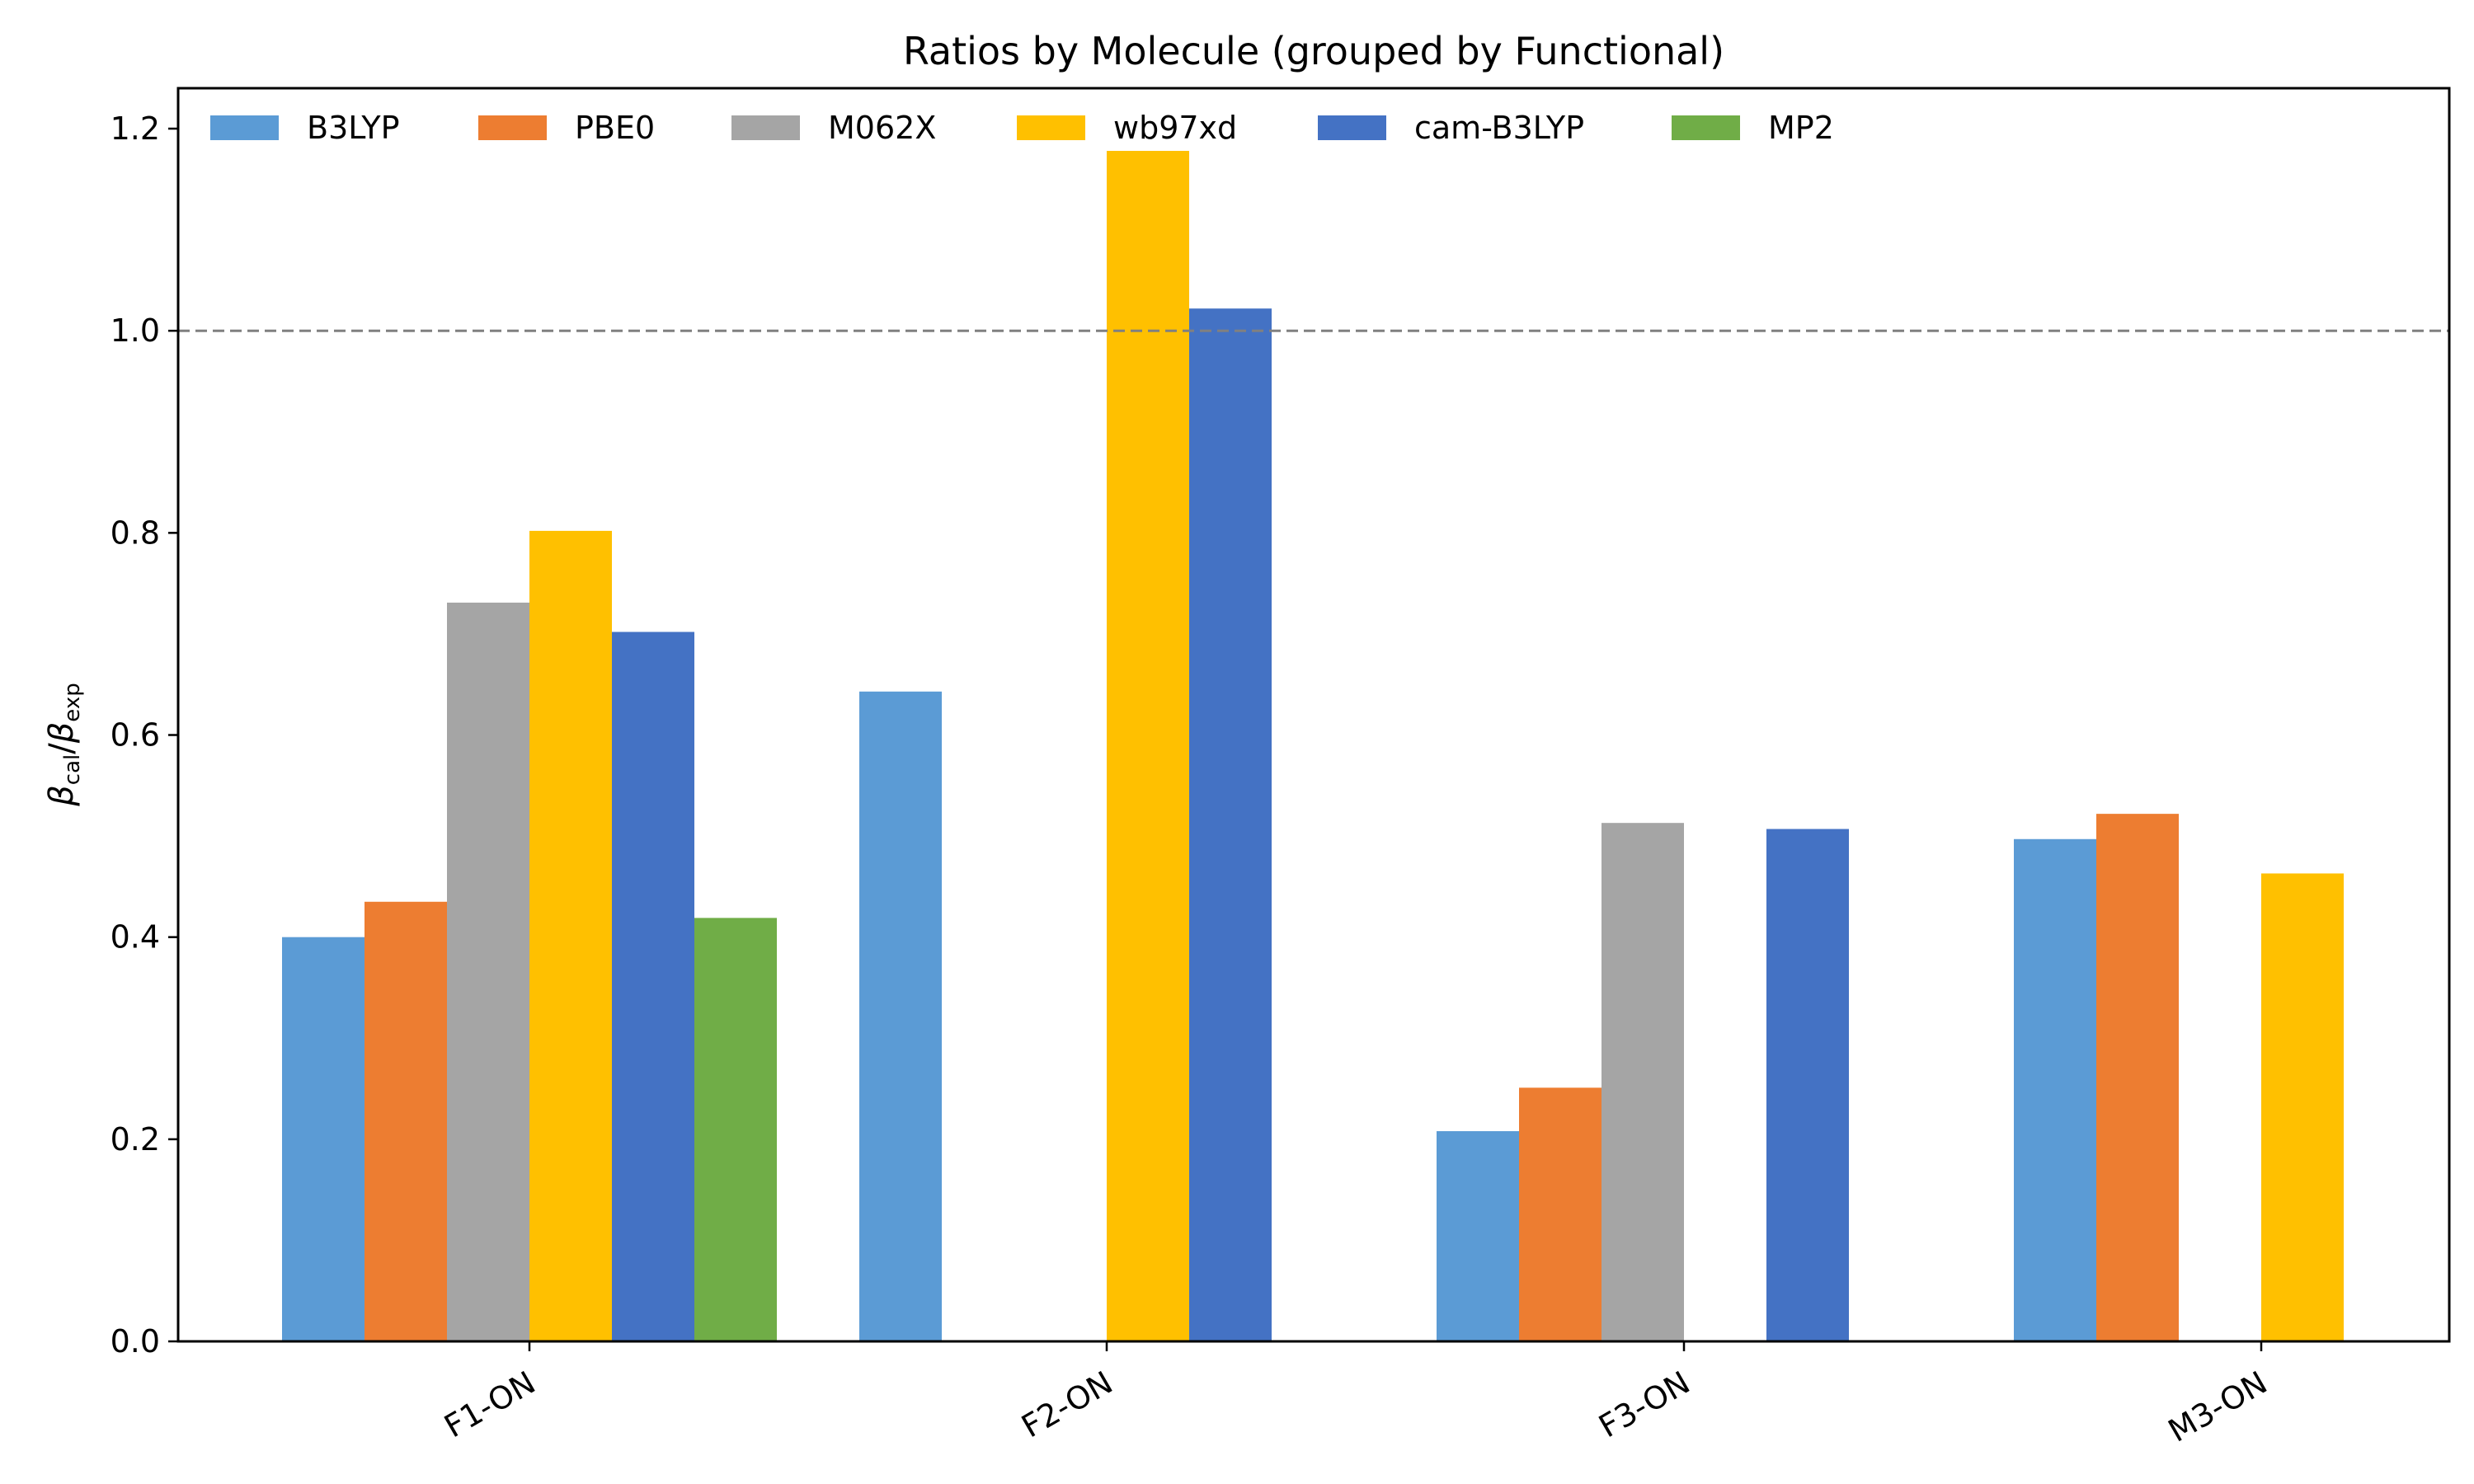 This screenshot has height=1484, width=2474. I want to click on legend-swatch-pbe0, so click(512, 128).